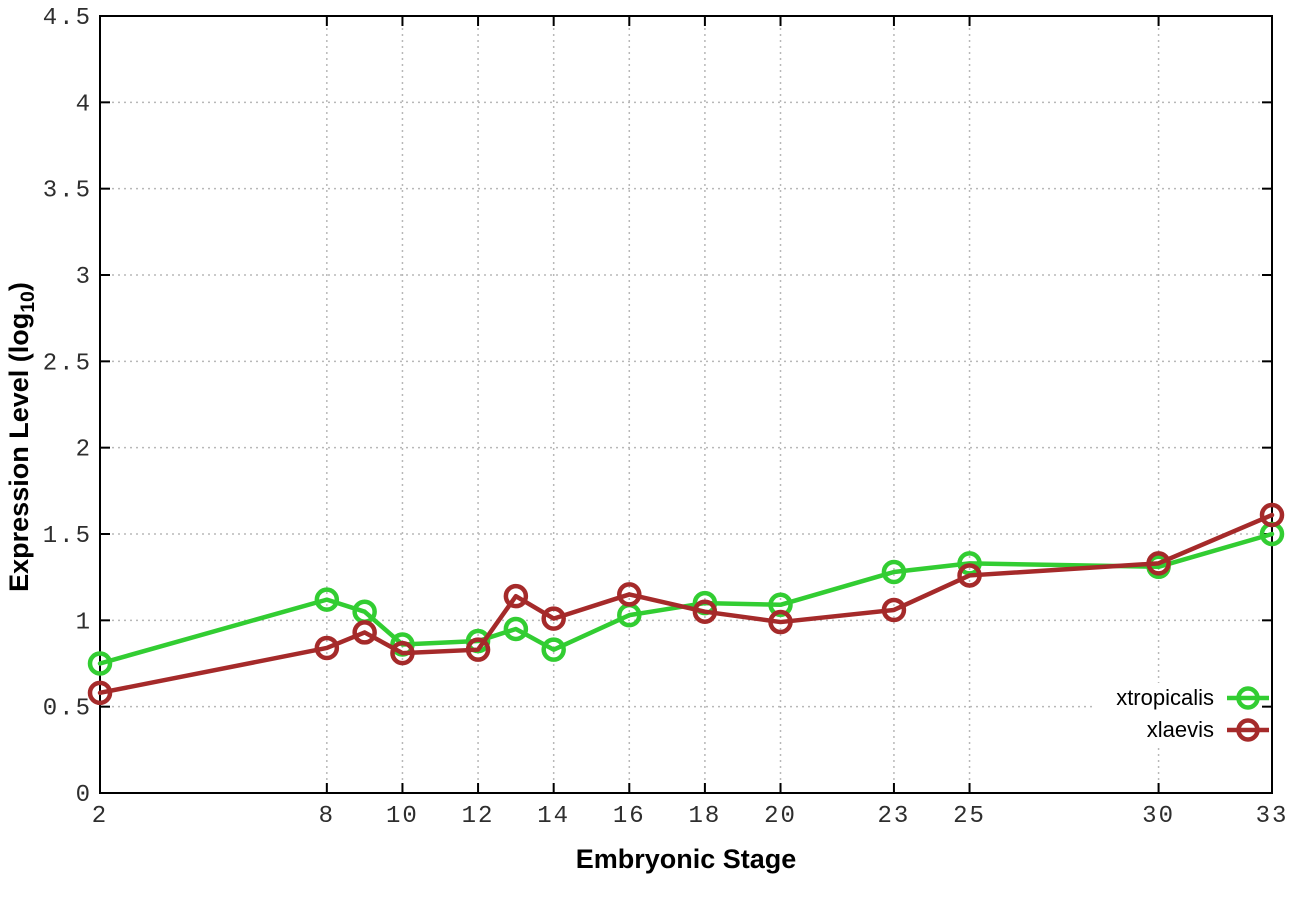  What do you see at coordinates (402, 816) in the screenshot?
I see `x-tick-label: 10` at bounding box center [402, 816].